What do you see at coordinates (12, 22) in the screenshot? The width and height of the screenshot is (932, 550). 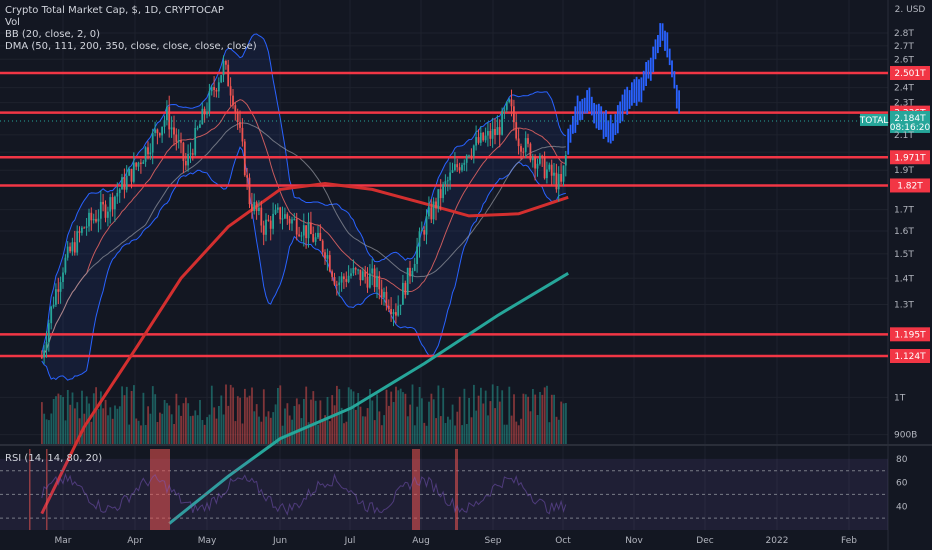 I see `legend-vol: Vol` at bounding box center [12, 22].